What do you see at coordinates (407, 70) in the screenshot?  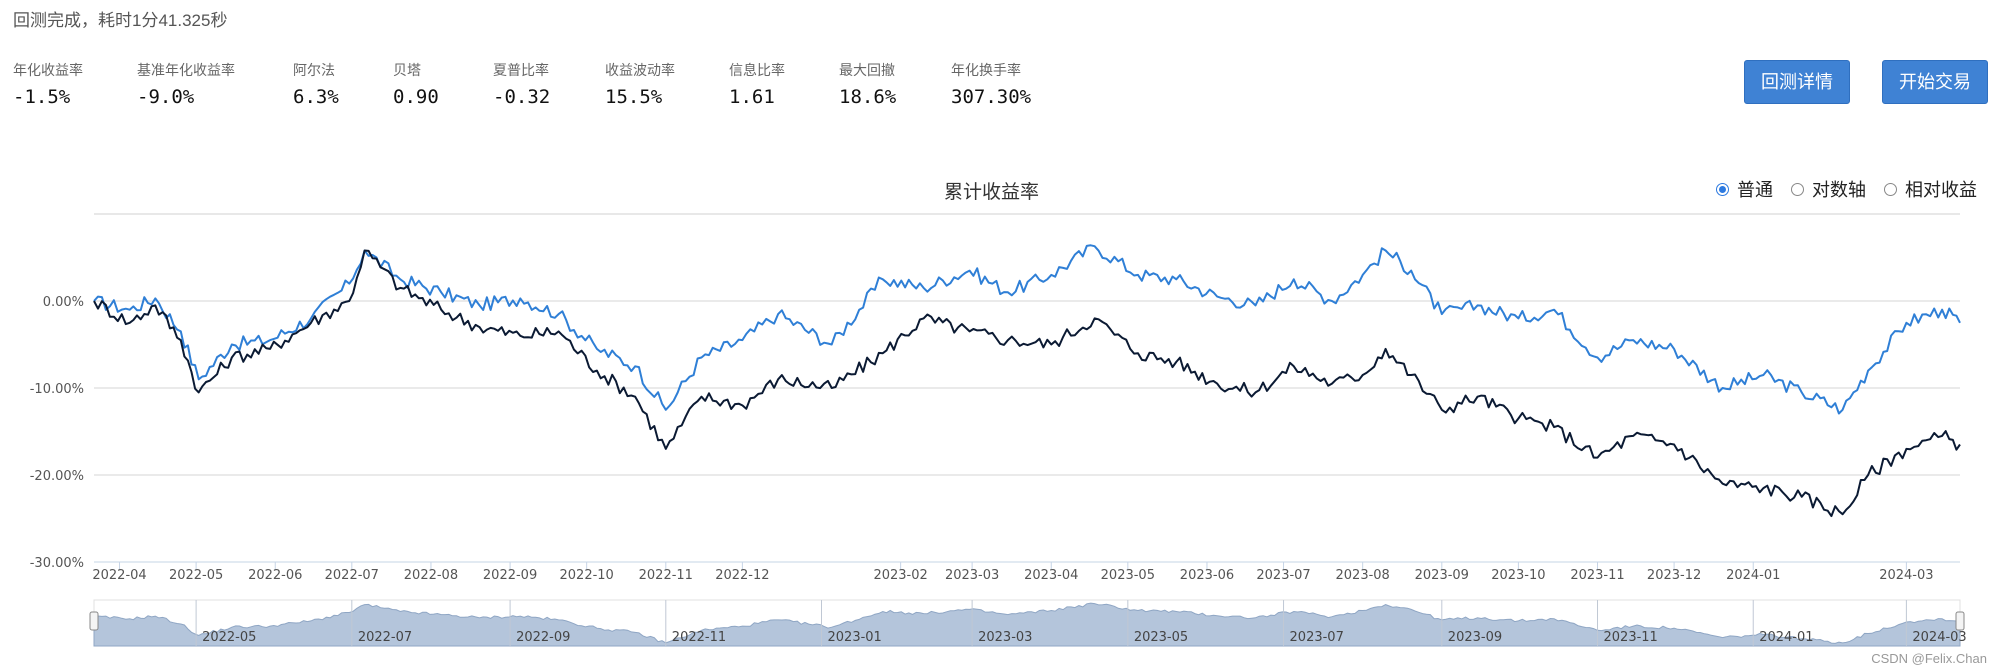 I see `metric-label: 贝塔` at bounding box center [407, 70].